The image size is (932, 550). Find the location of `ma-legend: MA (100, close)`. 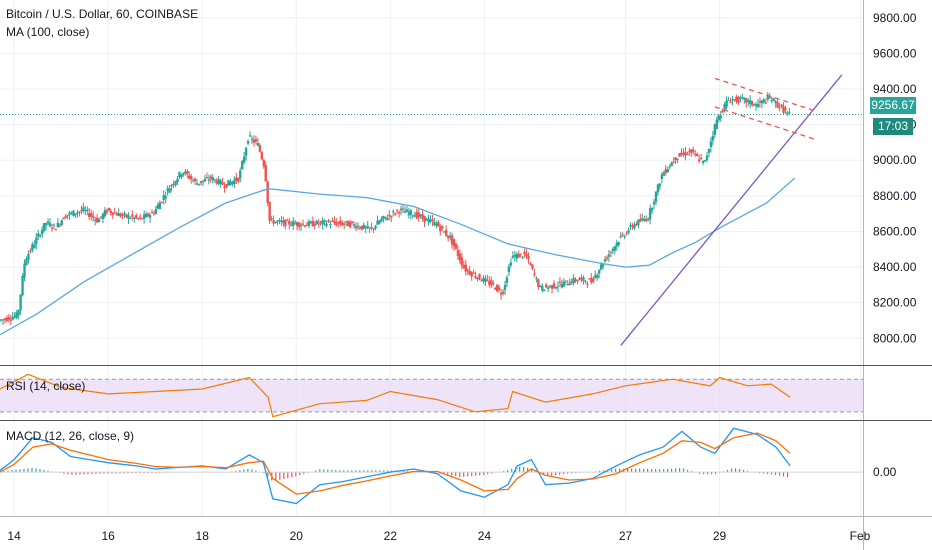

ma-legend: MA (100, close) is located at coordinates (48, 32).